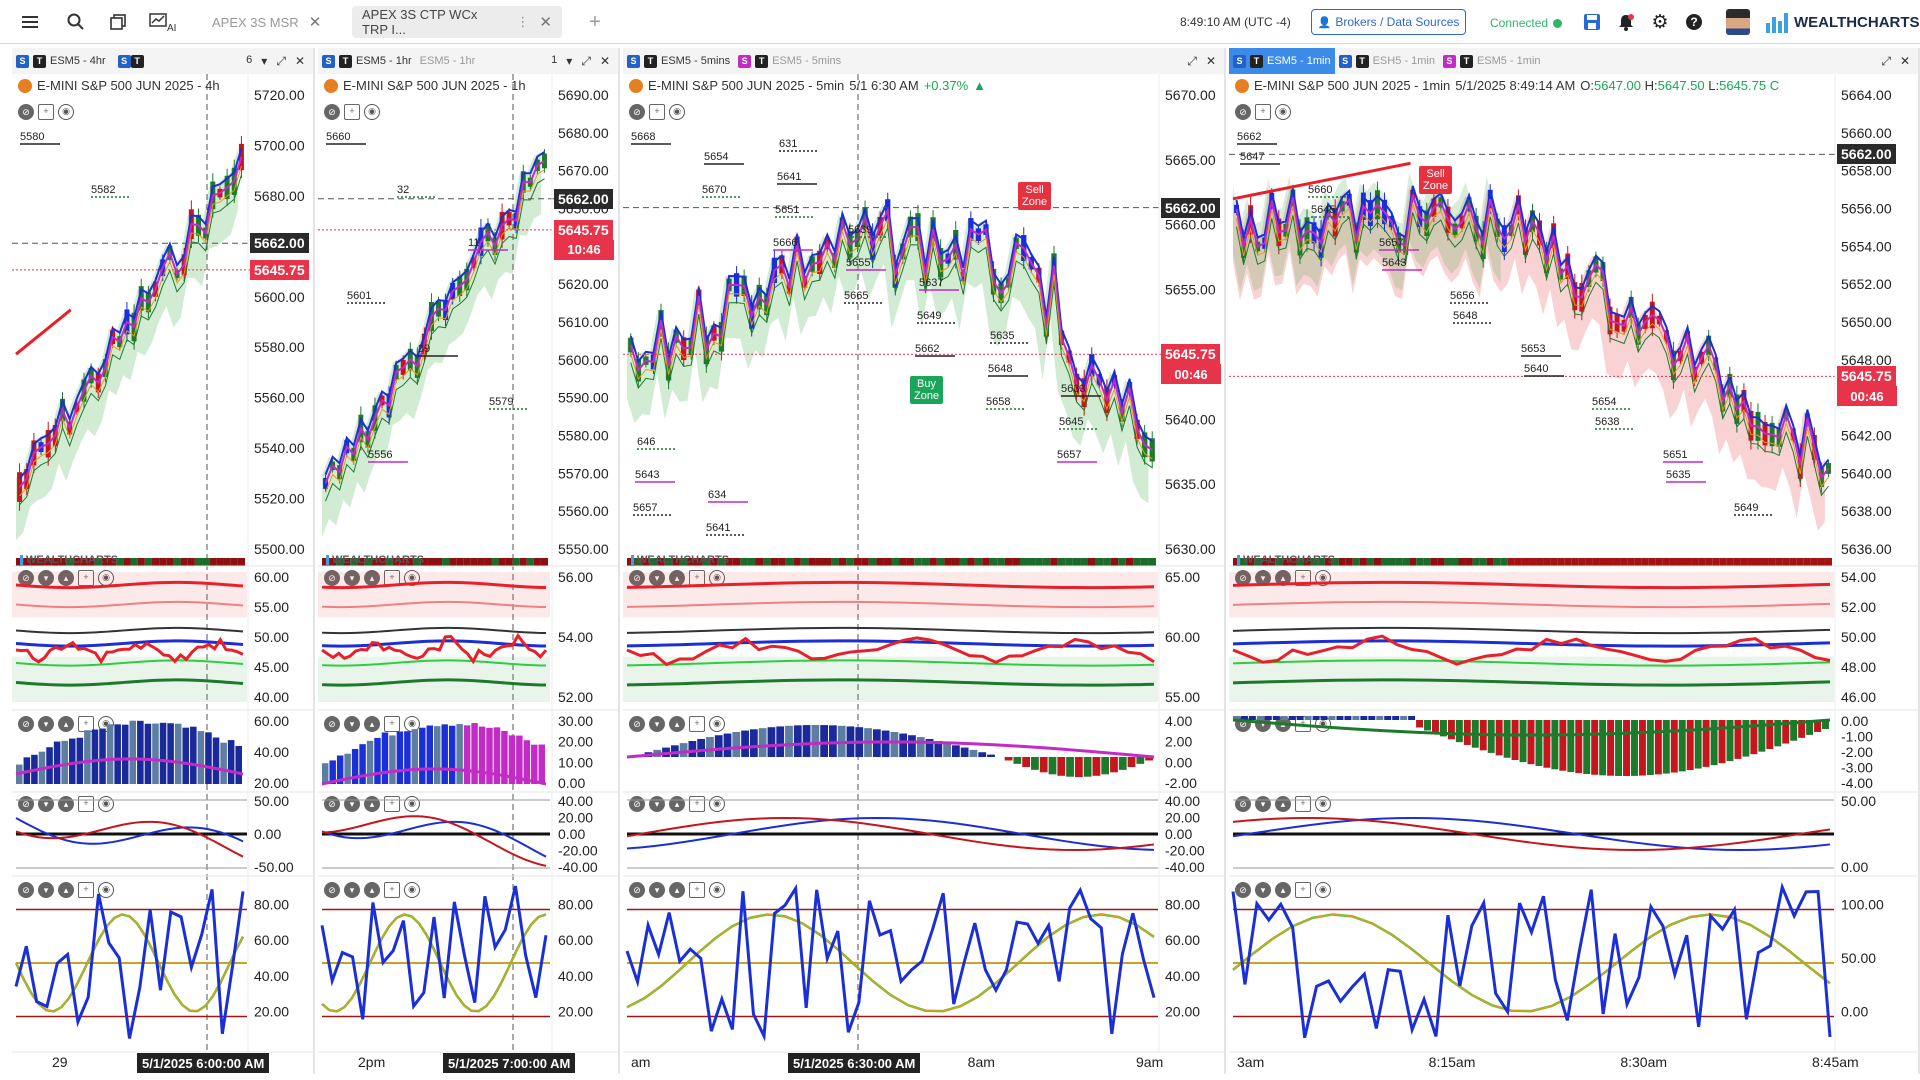  I want to click on help-icon: ?, so click(1694, 22).